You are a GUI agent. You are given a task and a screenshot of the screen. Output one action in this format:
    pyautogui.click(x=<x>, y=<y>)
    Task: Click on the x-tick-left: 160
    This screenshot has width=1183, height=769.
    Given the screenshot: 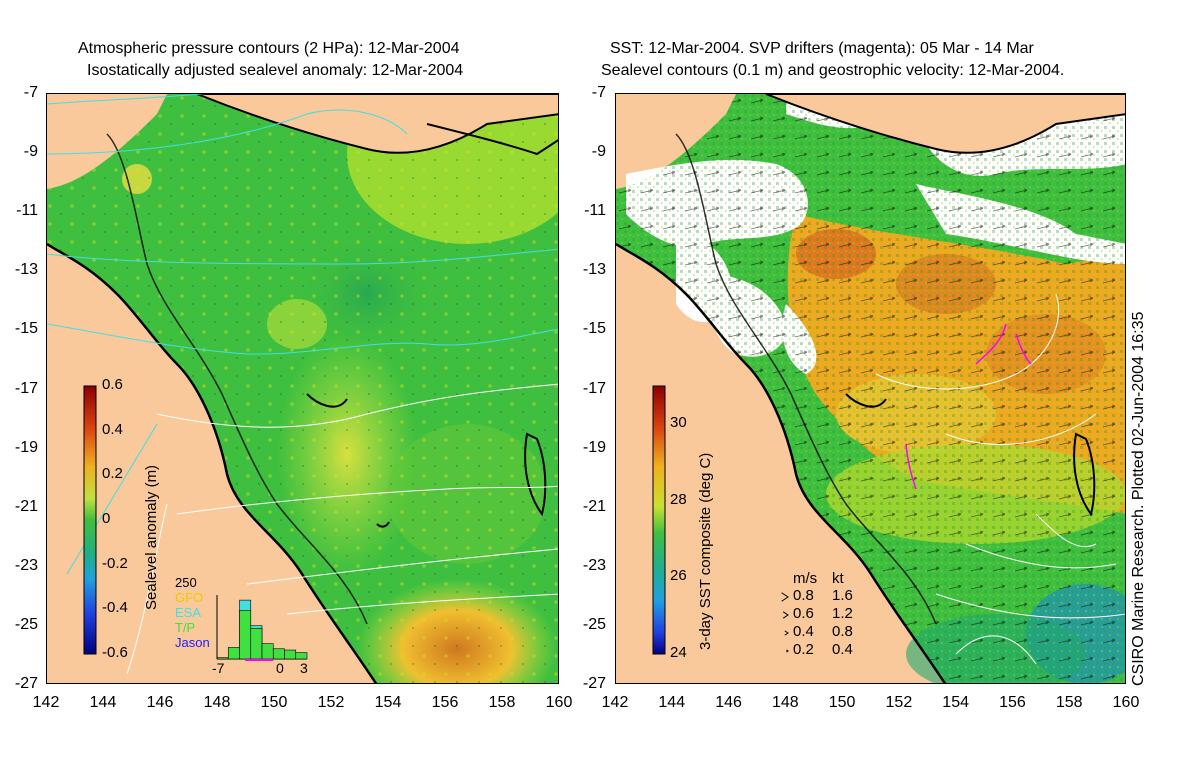 What is the action you would take?
    pyautogui.click(x=559, y=702)
    